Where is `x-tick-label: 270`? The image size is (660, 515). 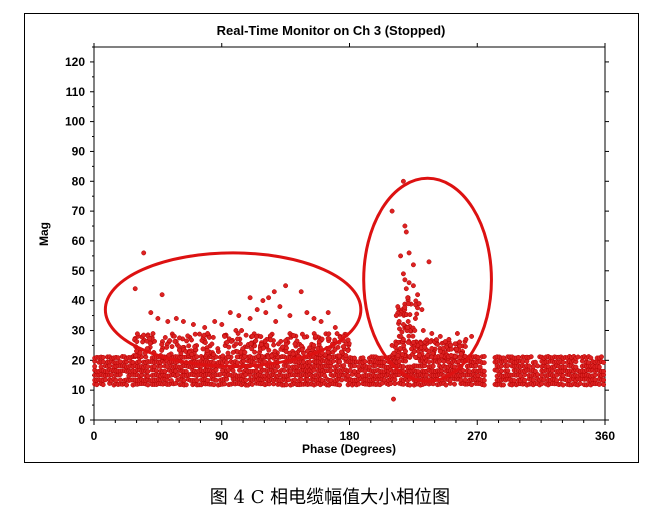 x-tick-label: 270 is located at coordinates (477, 436).